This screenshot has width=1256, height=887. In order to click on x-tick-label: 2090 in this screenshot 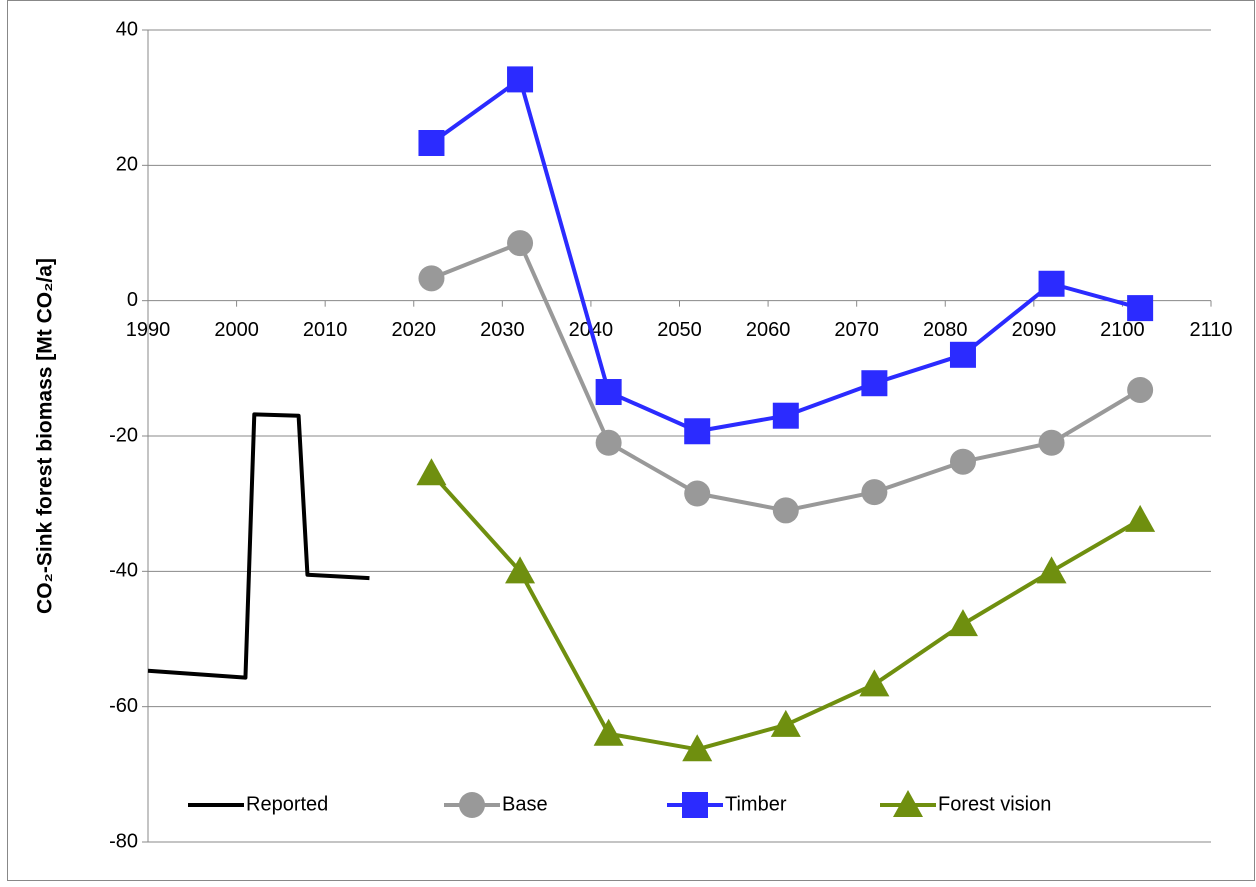, I will do `click(1034, 330)`.